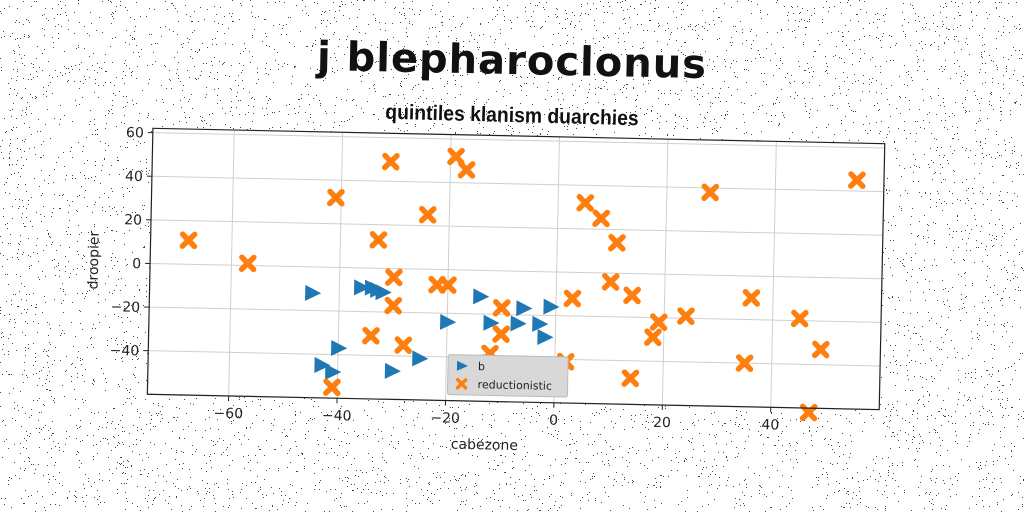 This screenshot has width=1024, height=512. I want to click on x-tick-label: −60, so click(228, 414).